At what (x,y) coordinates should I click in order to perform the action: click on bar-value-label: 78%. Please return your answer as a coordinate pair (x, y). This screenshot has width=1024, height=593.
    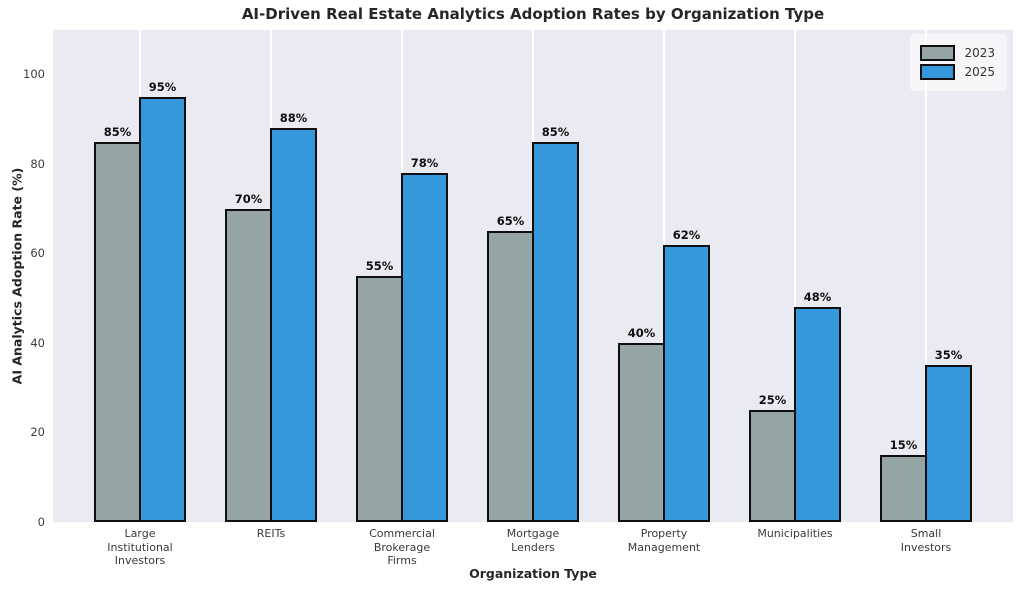
    Looking at the image, I should click on (424, 163).